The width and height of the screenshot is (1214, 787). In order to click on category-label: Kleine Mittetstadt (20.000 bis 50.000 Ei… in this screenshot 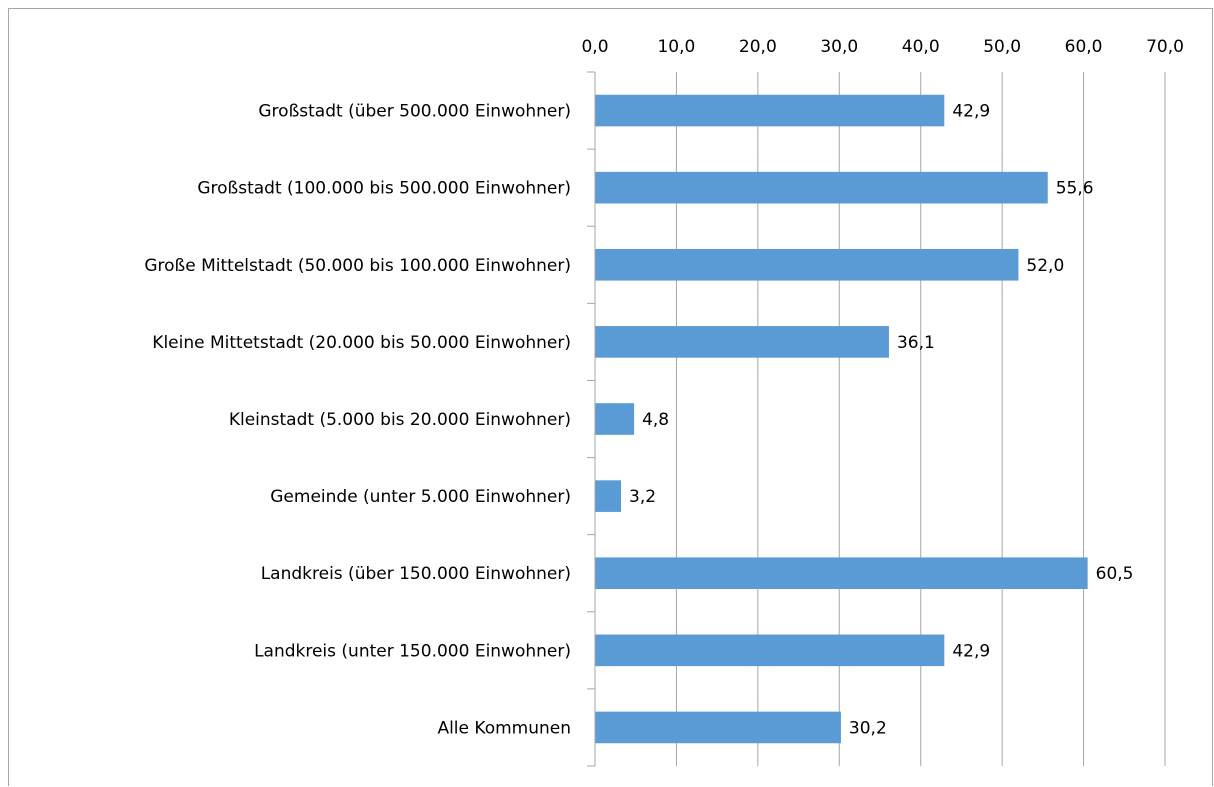, I will do `click(361, 343)`.